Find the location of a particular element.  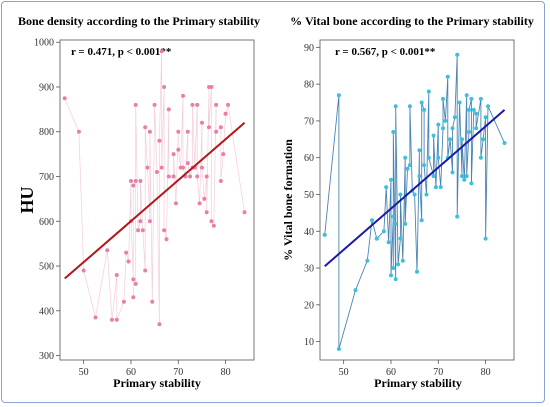

y-axis-label: HU is located at coordinates (27, 199).